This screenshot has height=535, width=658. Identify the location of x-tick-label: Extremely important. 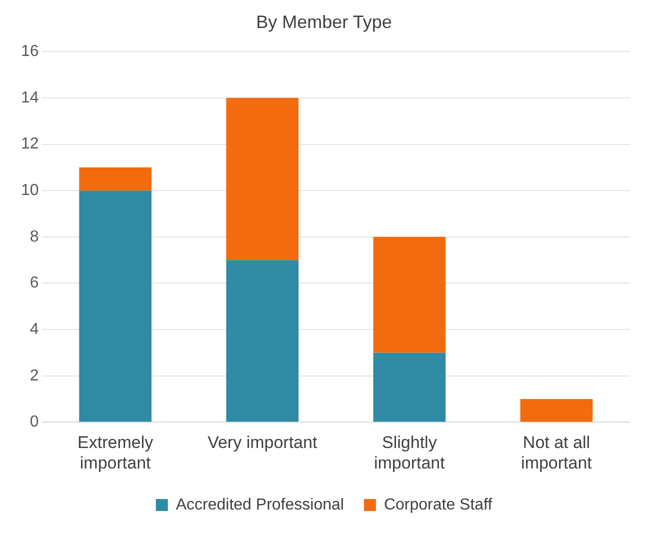
(116, 452).